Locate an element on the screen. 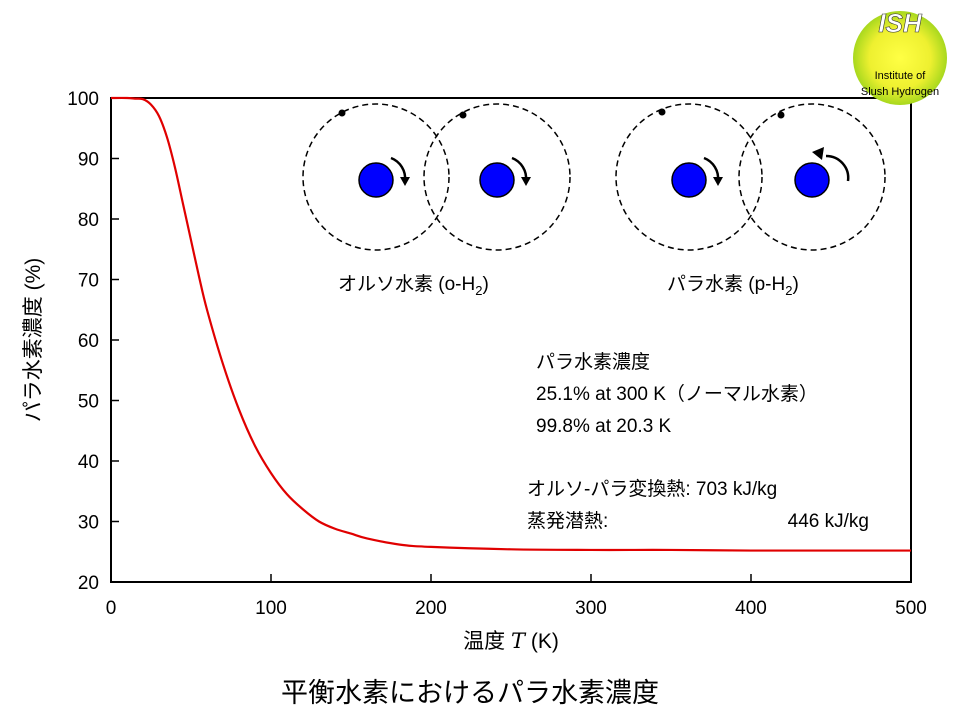 The height and width of the screenshot is (720, 960). para-nucleus-right is located at coordinates (812, 180).